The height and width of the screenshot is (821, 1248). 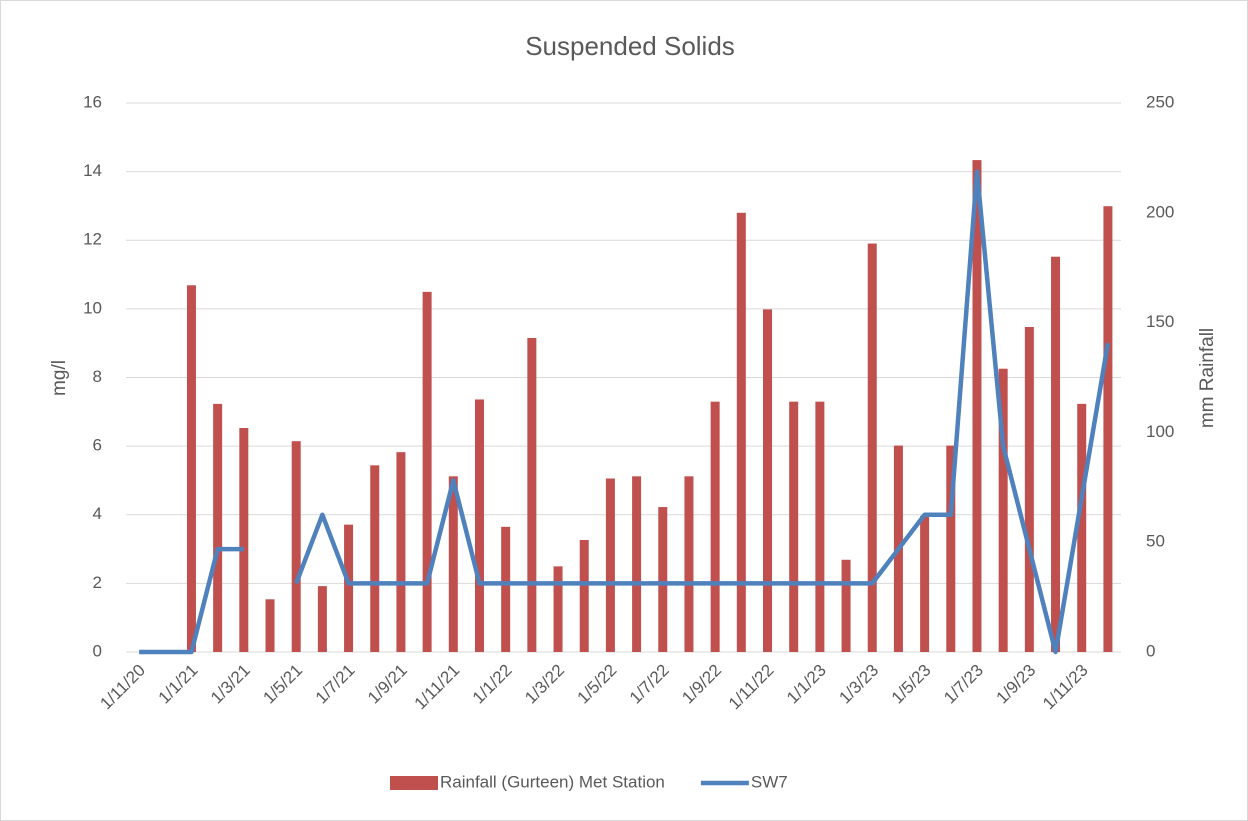 I want to click on y-tick-label: 2, so click(x=97, y=582).